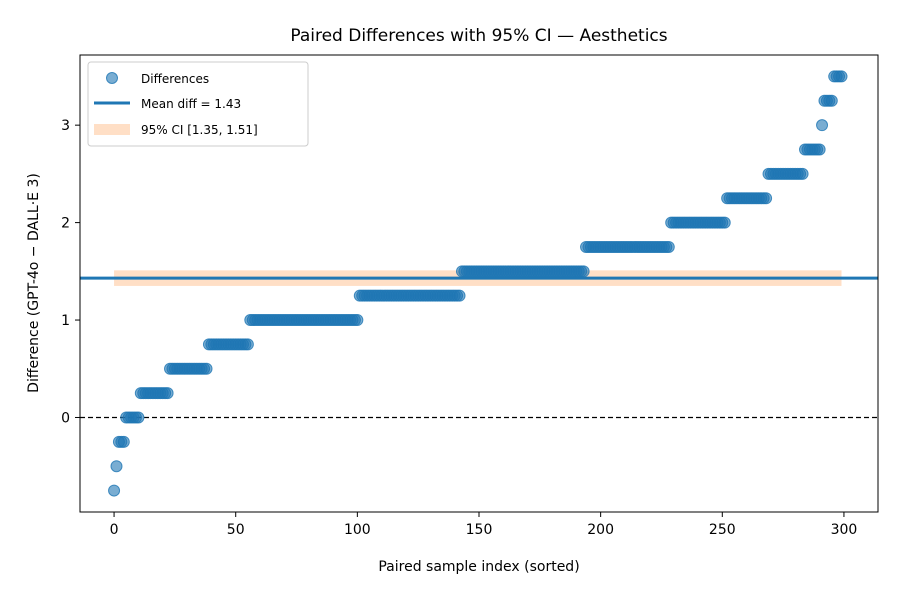 This screenshot has height=600, width=900. What do you see at coordinates (722, 530) in the screenshot?
I see `x-tick-label: 250` at bounding box center [722, 530].